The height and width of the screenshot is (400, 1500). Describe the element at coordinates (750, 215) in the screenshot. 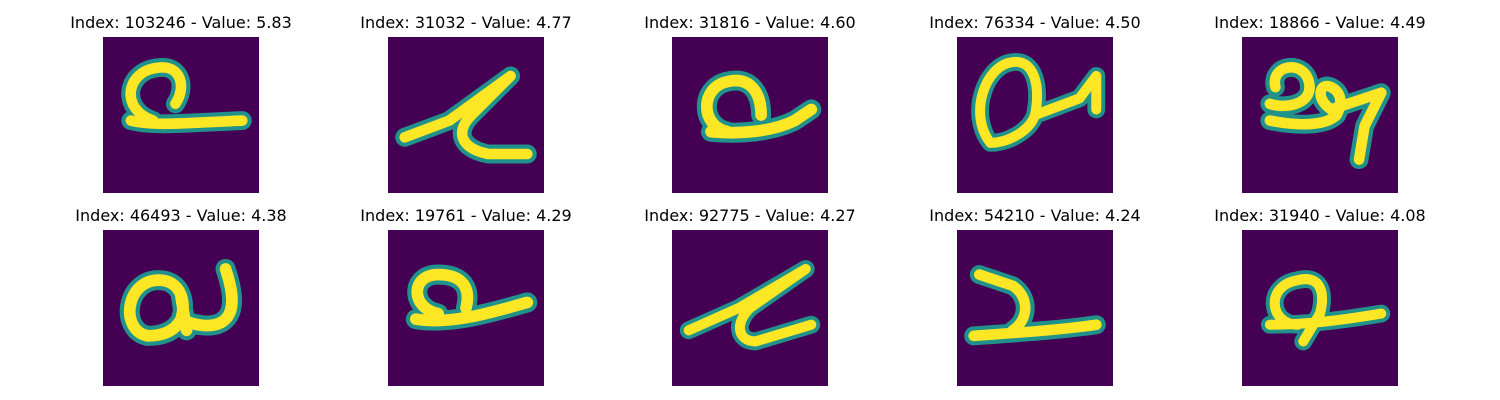

I see `panel-title: Index: 92775 - Value: 4.27` at that location.